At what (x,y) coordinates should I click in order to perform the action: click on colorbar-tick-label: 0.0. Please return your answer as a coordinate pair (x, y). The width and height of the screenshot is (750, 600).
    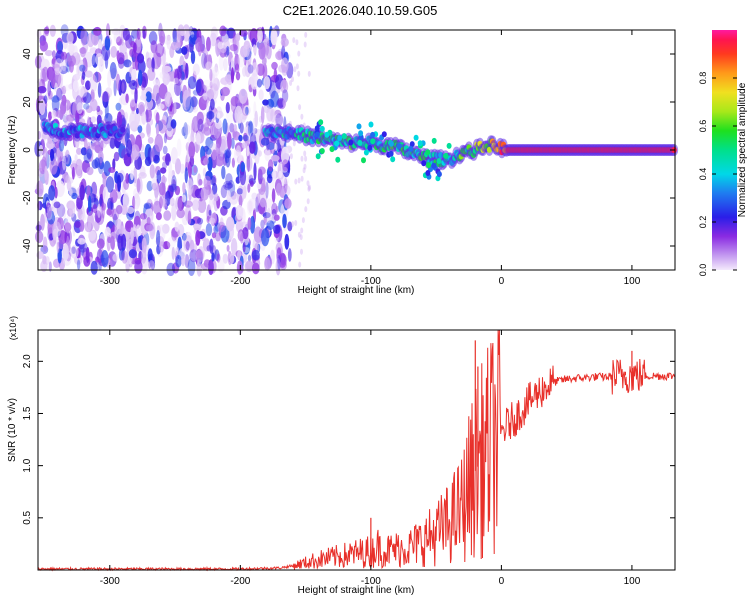
    Looking at the image, I should click on (703, 270).